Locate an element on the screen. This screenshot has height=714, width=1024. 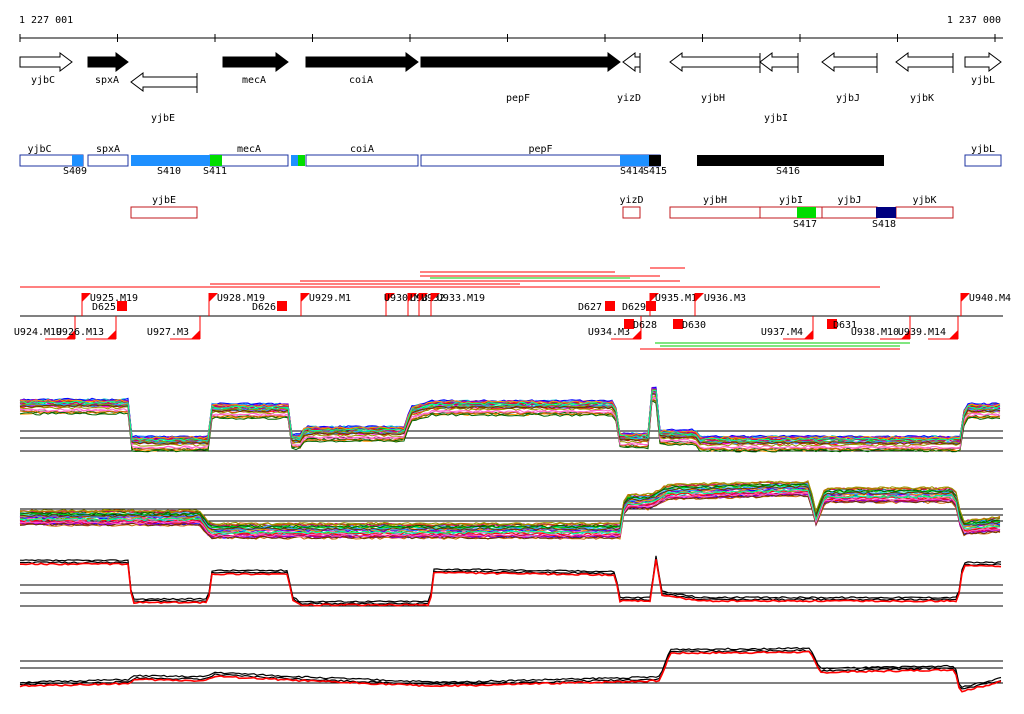
gene-arrow-yjbK is located at coordinates (924, 62).